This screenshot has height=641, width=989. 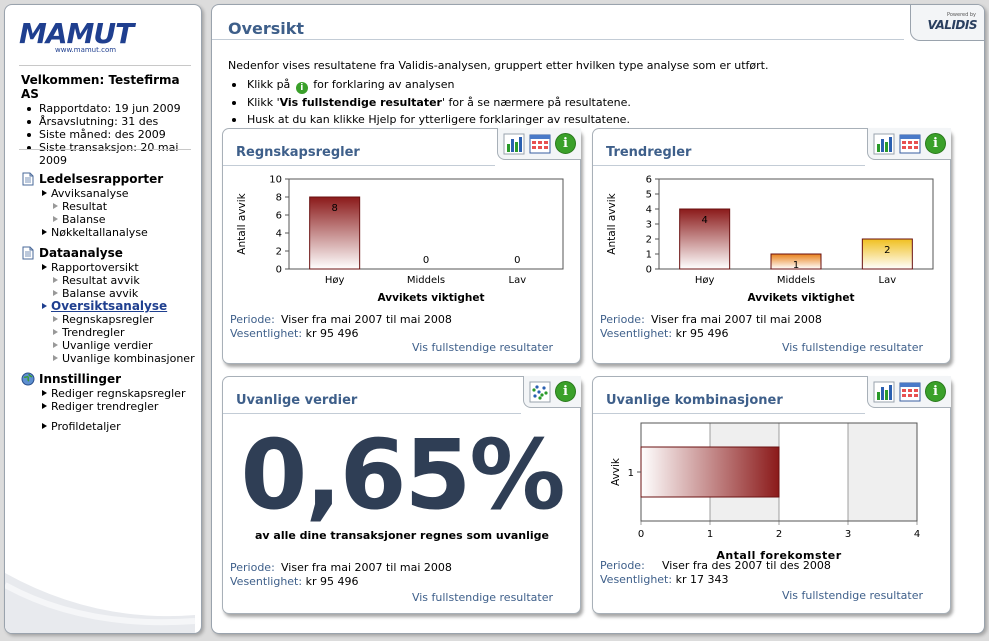 What do you see at coordinates (111, 232) in the screenshot?
I see `nav-item-nokkeltallanalyse: Nøkkeltallanalyse` at bounding box center [111, 232].